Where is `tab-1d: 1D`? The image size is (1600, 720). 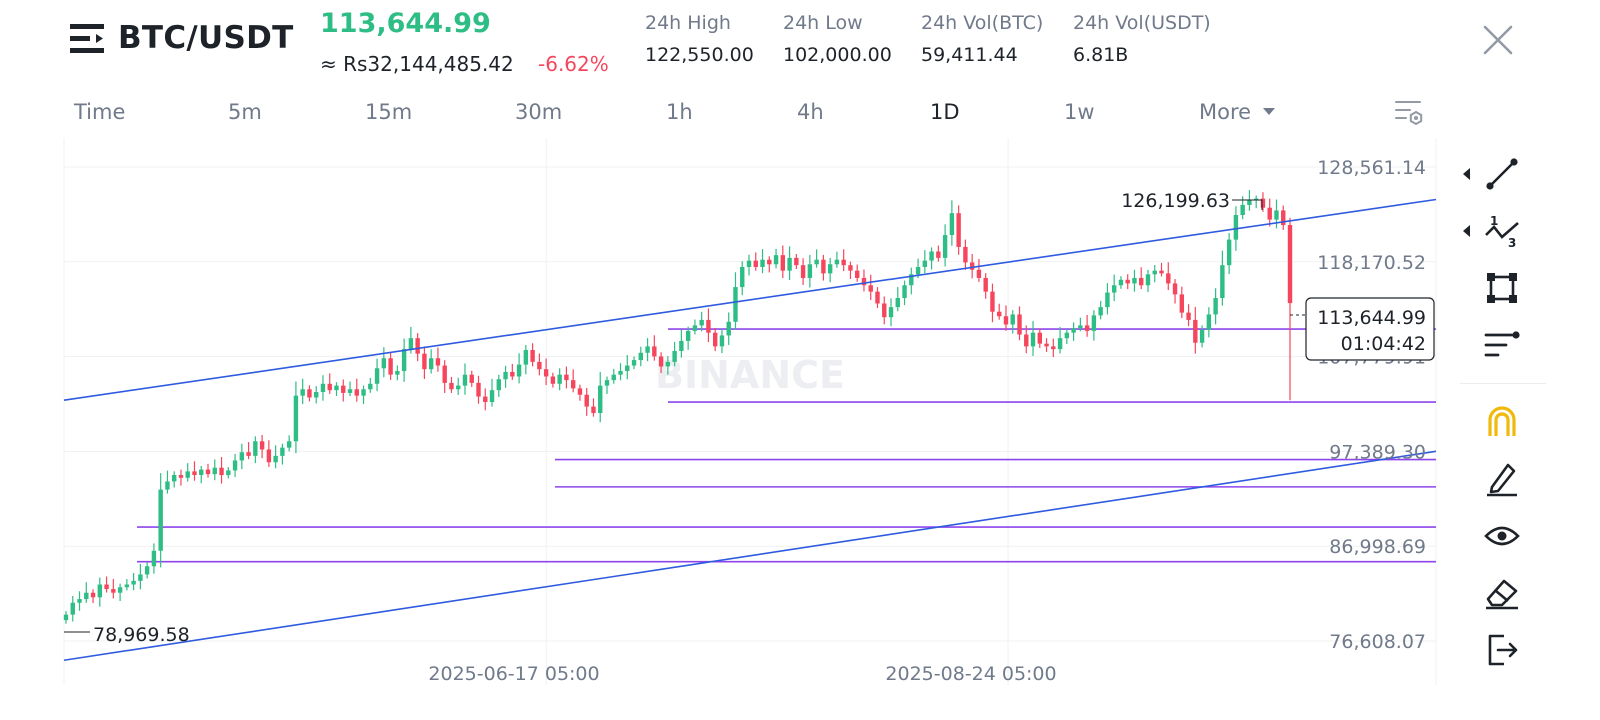
tab-1d: 1D is located at coordinates (945, 112).